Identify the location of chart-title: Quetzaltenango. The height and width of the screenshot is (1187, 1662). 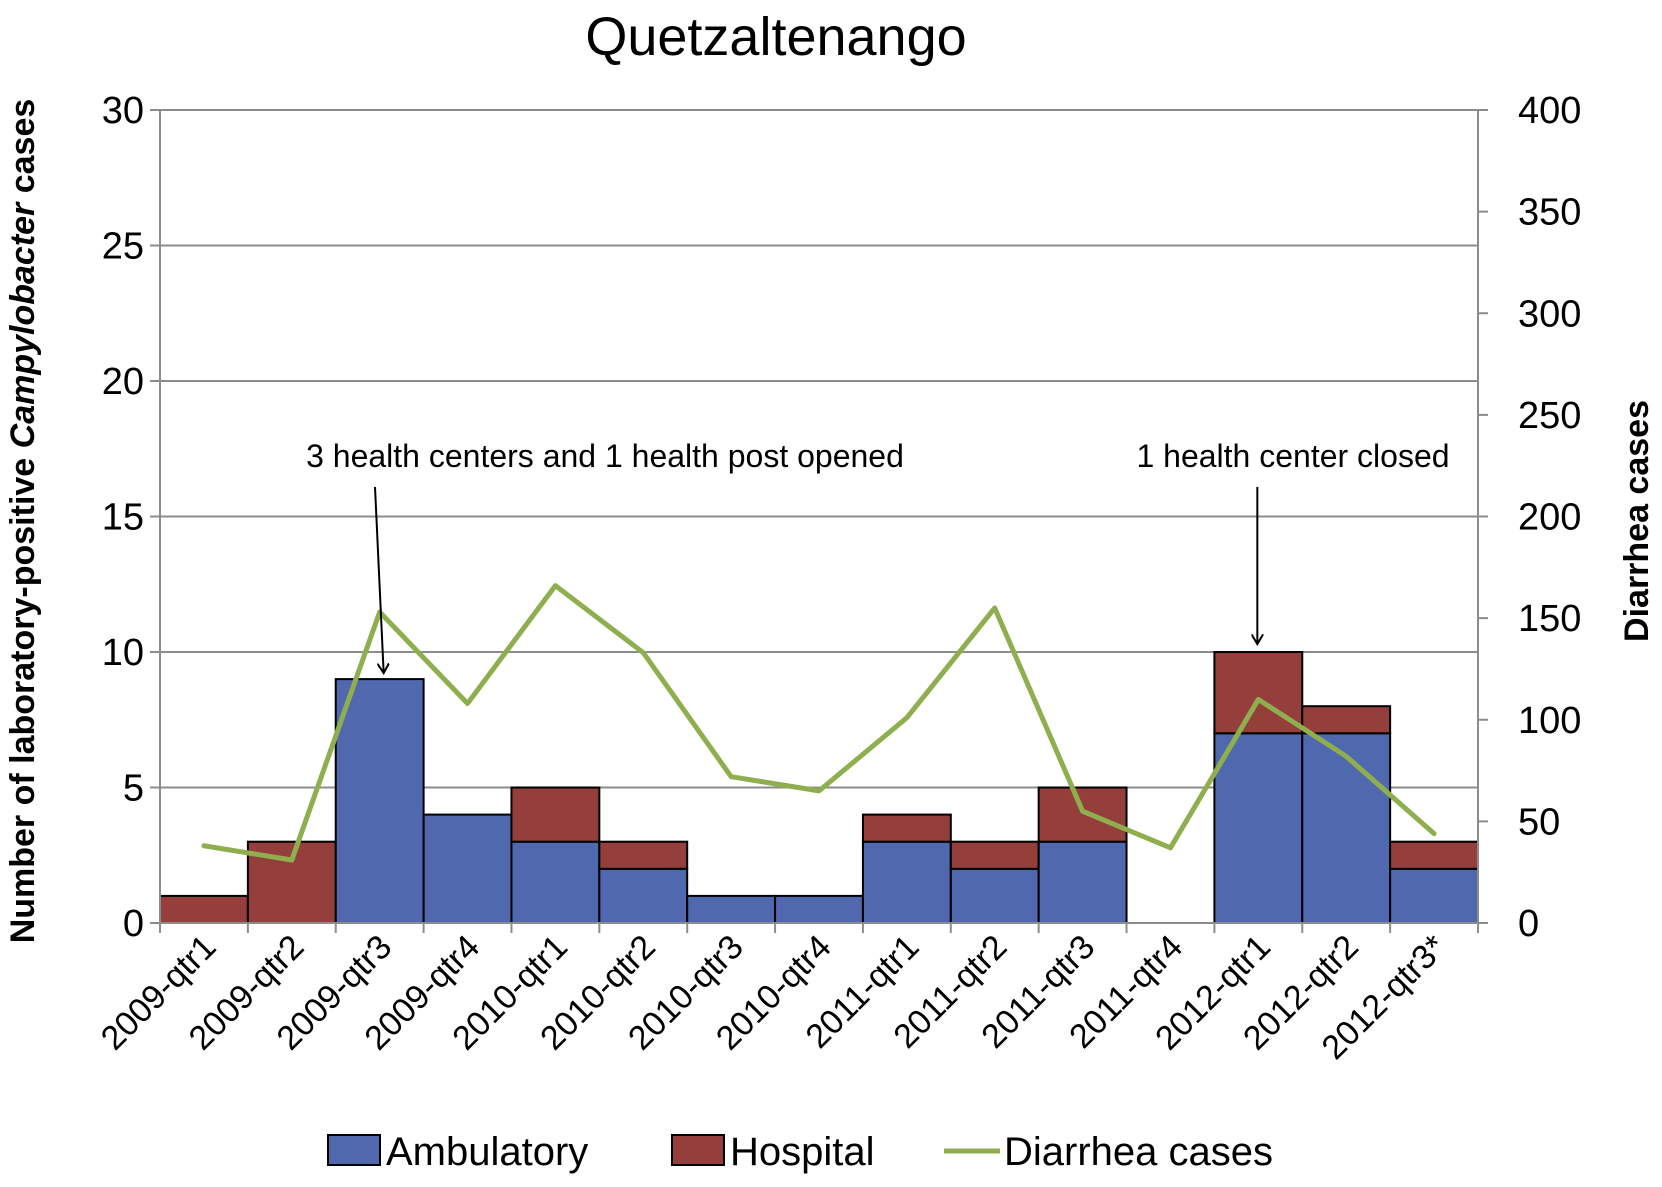
(775, 37).